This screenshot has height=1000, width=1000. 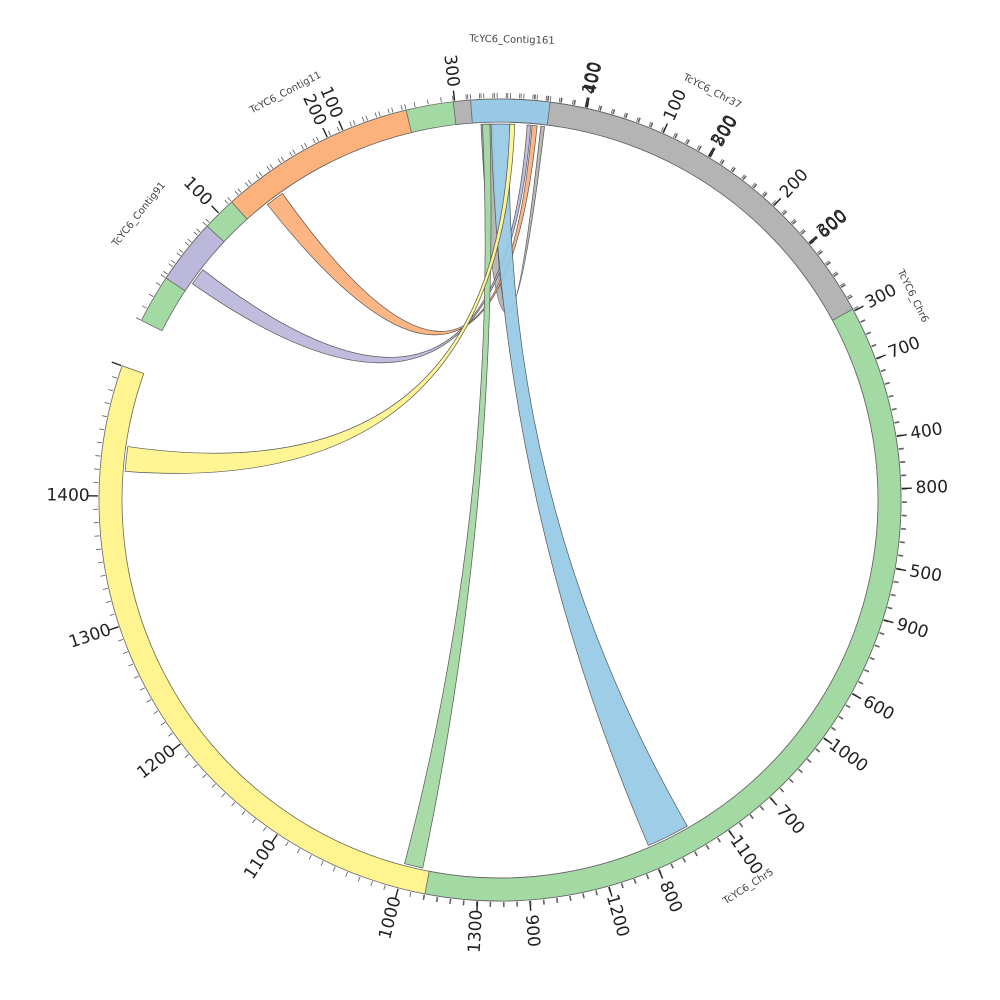 I want to click on tick-label-TcYC6_Chr6-700: 700, so click(x=904, y=348).